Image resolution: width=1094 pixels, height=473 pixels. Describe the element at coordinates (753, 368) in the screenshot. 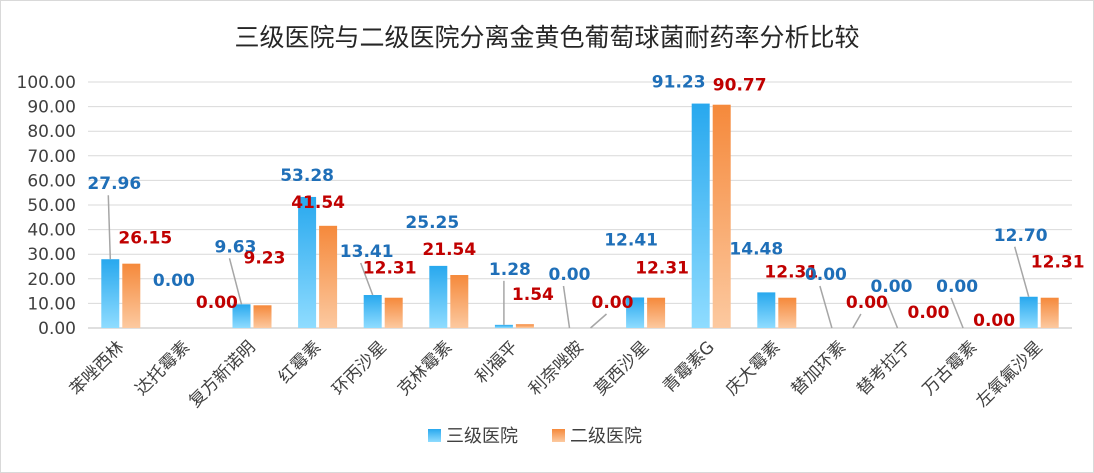

I see `x-tick-label: 庆大霉素` at that location.